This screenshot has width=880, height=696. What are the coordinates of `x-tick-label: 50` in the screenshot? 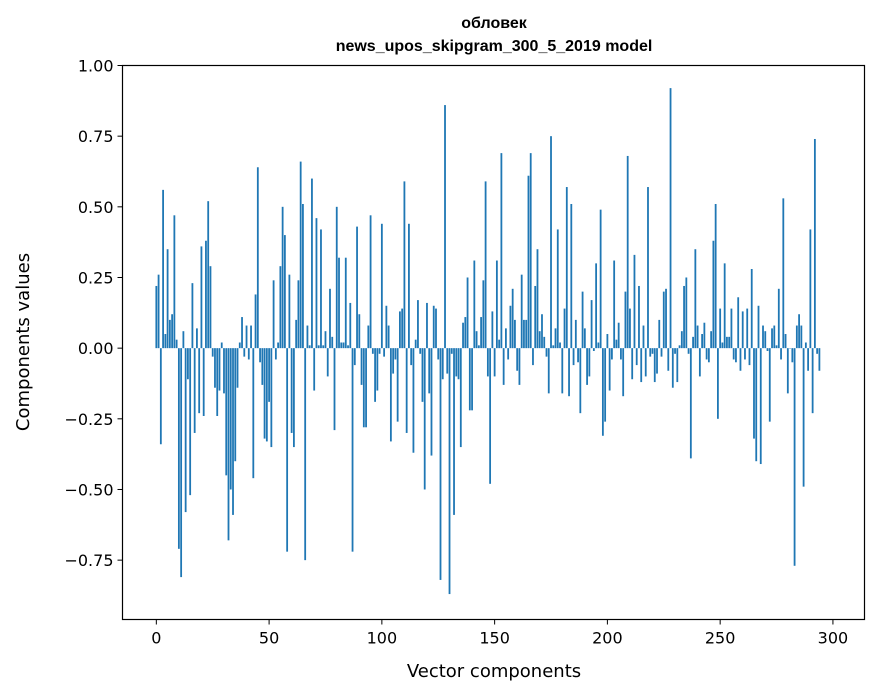 It's located at (269, 638).